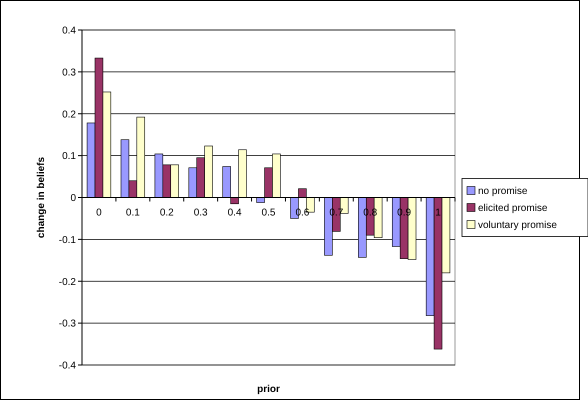 The width and height of the screenshot is (588, 408). I want to click on x-axis-title: prior, so click(268, 389).